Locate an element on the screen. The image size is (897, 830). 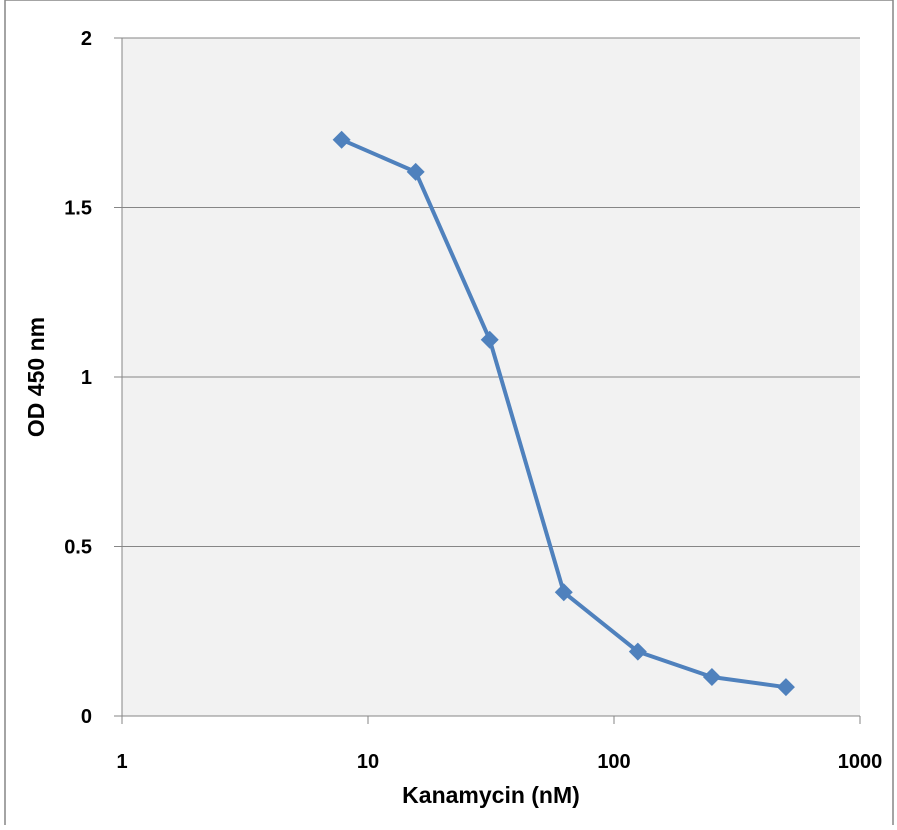
x-tick-label: 10 is located at coordinates (368, 762).